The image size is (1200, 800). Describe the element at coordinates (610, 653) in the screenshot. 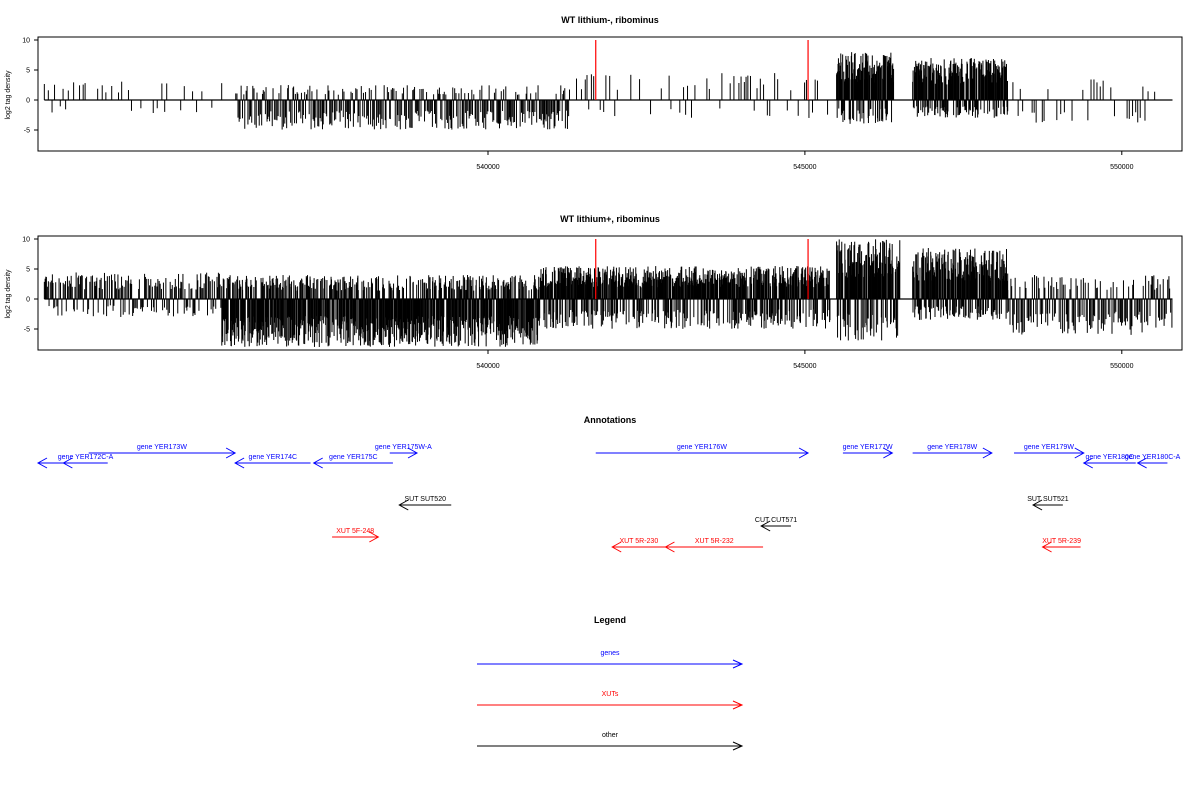

I see `legend-label: genes` at that location.